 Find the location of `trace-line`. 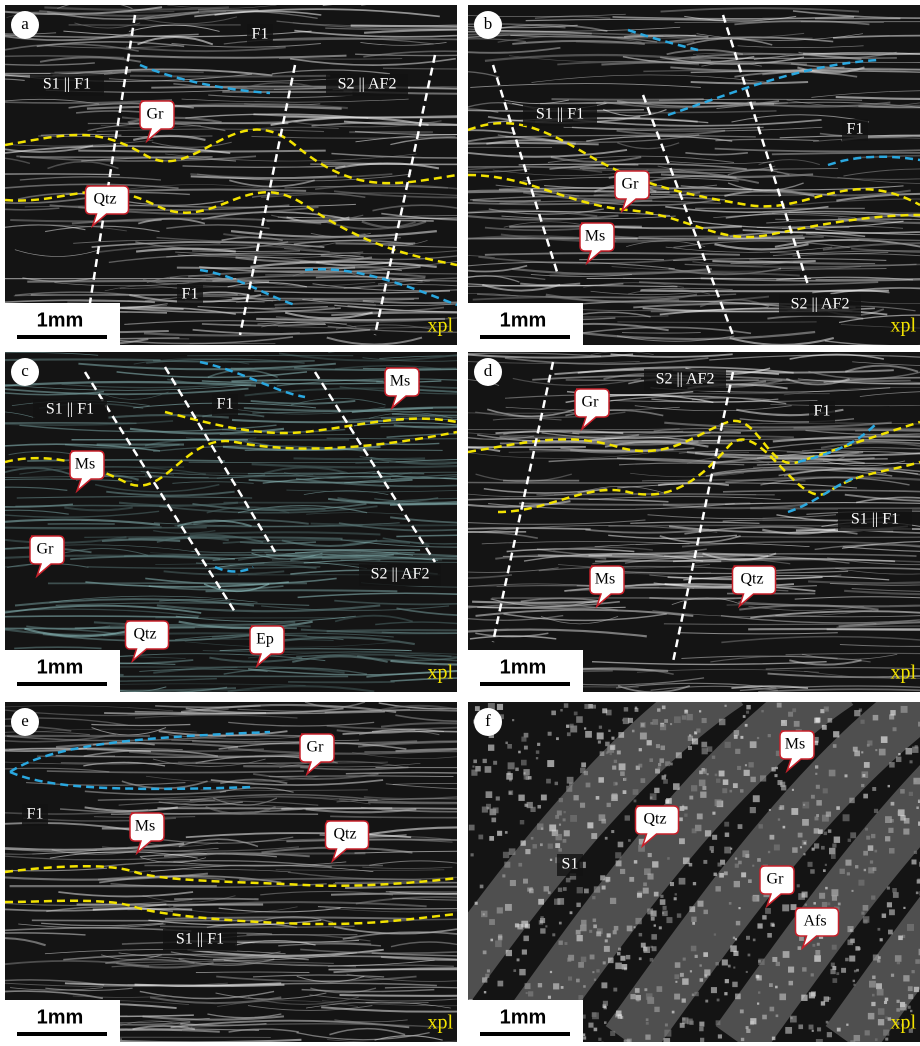

trace-line is located at coordinates (688, 215).